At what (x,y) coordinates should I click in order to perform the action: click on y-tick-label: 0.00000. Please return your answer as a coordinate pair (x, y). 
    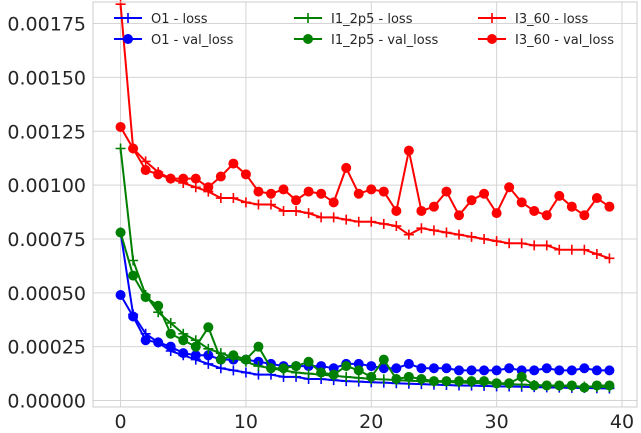
    Looking at the image, I should click on (46, 402).